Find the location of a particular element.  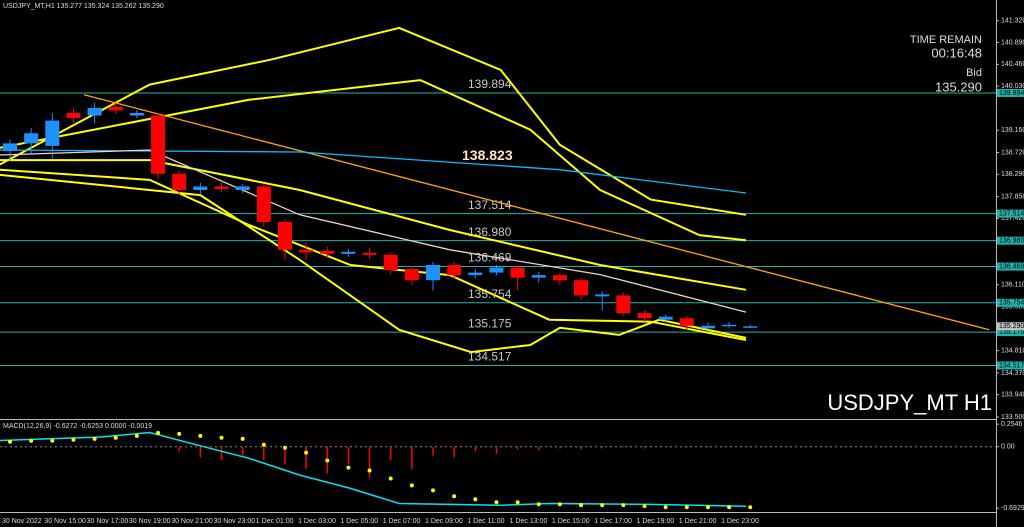

level-label: 136.469 is located at coordinates (490, 258).